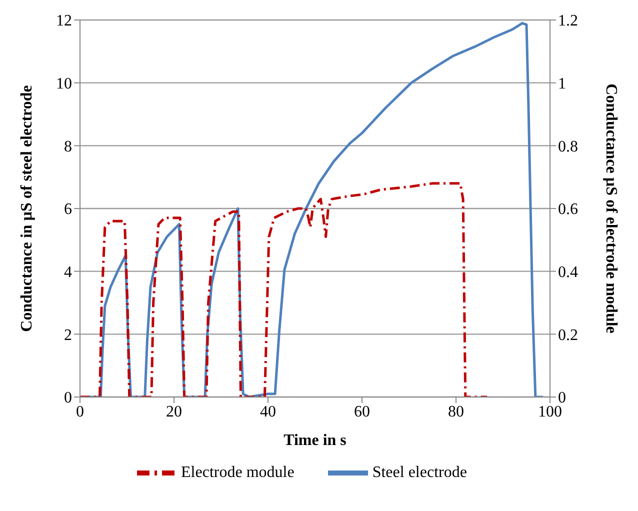 Image resolution: width=638 pixels, height=511 pixels. I want to click on y2-axis-title: Conductance µS of electrode module, so click(611, 209).